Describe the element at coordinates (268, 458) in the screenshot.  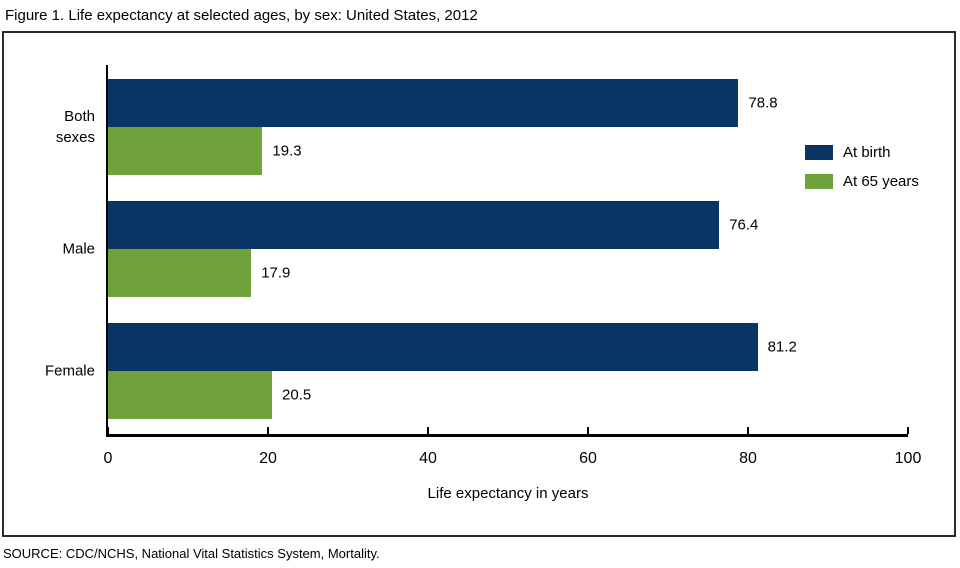
I see `x-tick-label-20: 20` at that location.